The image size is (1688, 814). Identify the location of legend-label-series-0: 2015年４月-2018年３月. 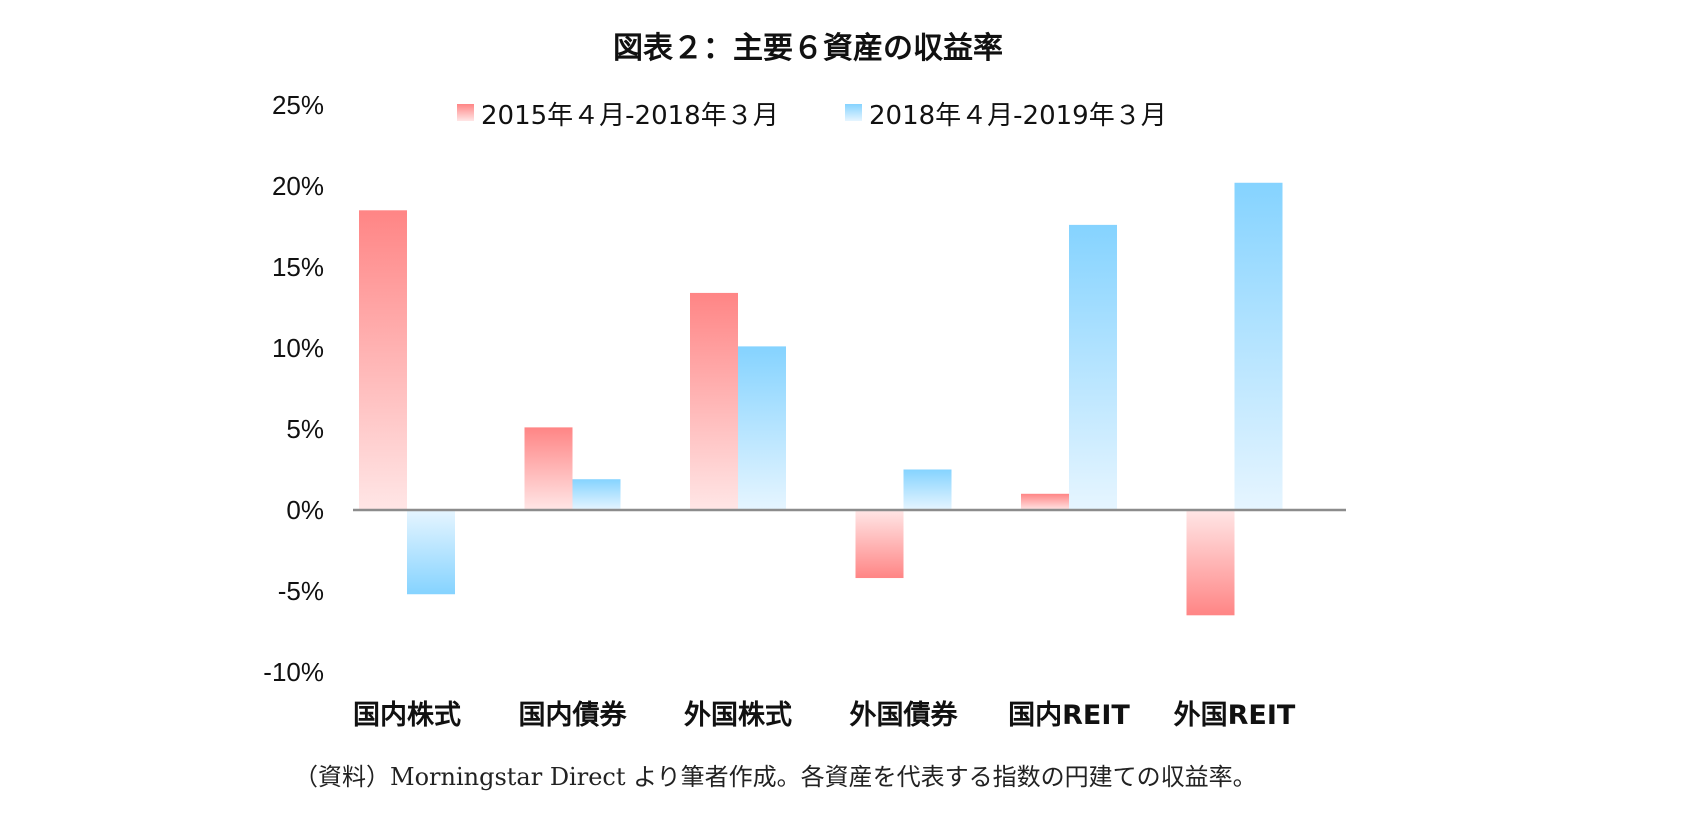
(630, 116).